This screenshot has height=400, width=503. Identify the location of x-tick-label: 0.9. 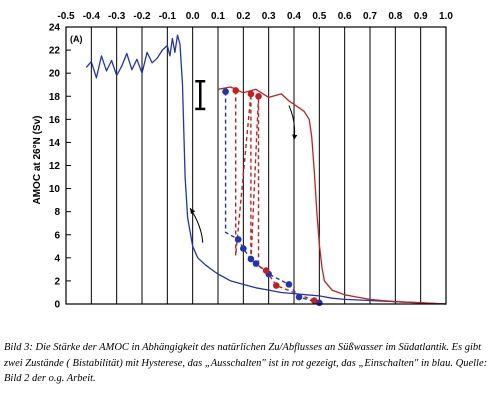
(421, 16).